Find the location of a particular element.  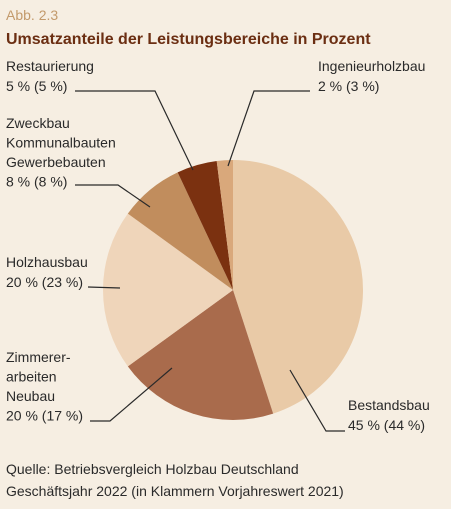

slice-label: Zweckbau Kommunalbauten Gewerbebauten is located at coordinates (61, 142).